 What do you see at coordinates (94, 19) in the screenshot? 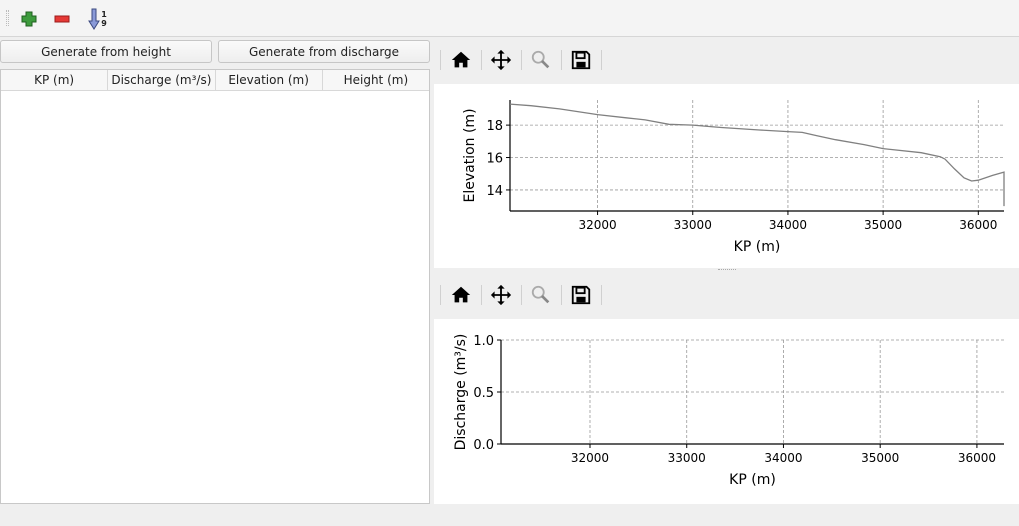
I see `sort-ascending-icon` at bounding box center [94, 19].